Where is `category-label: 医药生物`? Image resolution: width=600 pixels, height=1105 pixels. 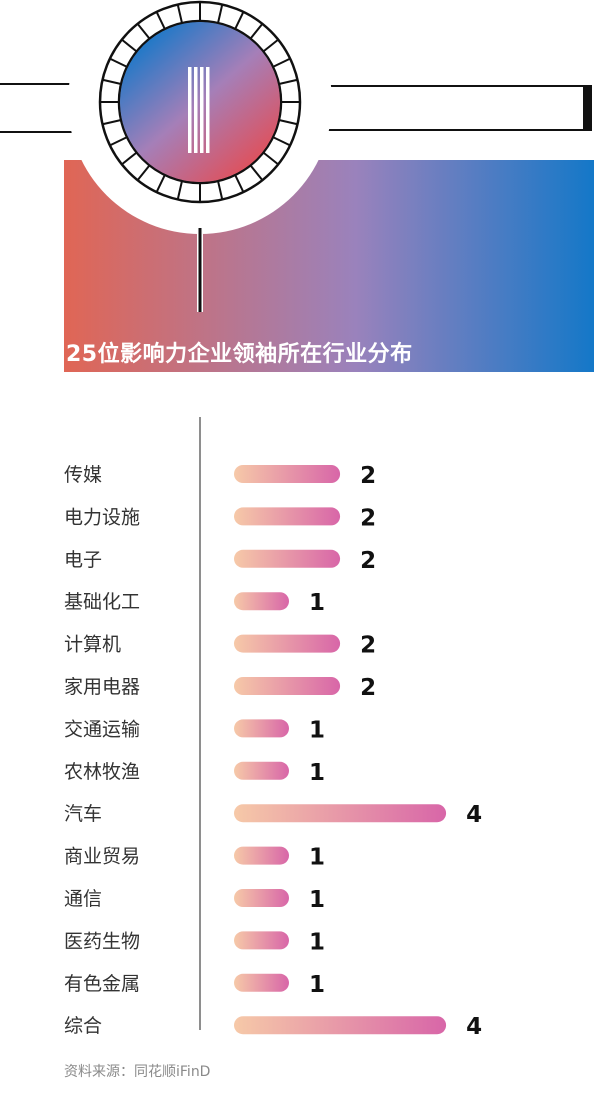
category-label: 医药生物 is located at coordinates (102, 941).